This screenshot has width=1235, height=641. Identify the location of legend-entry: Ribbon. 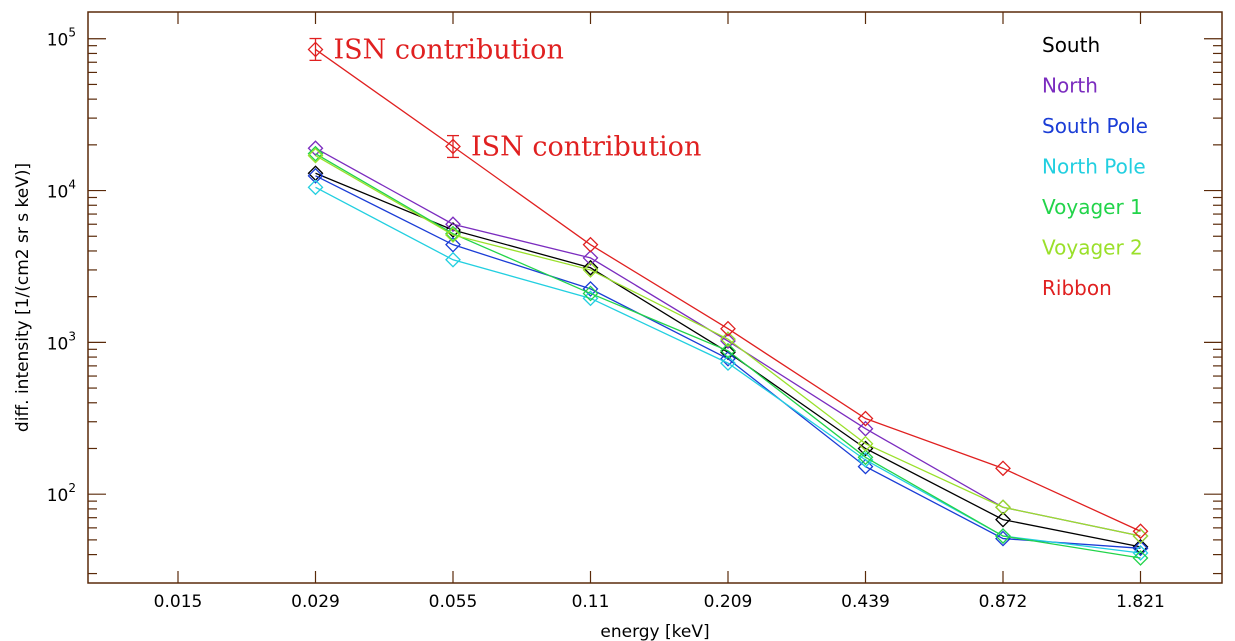
(1077, 288).